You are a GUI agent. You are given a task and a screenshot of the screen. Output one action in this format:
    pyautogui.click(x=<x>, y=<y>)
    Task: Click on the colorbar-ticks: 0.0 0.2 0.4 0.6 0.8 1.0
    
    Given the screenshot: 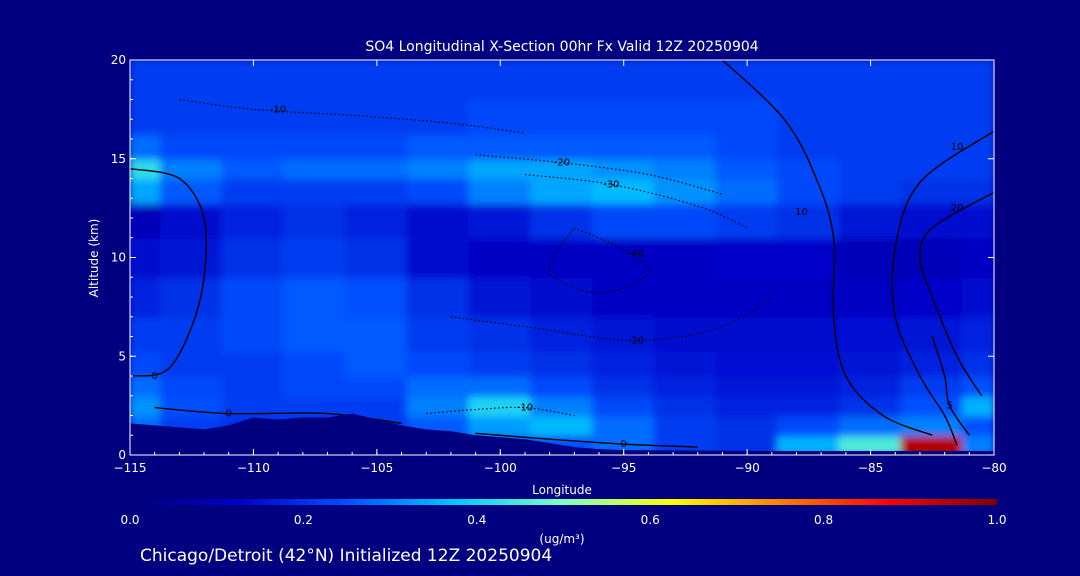 What is the action you would take?
    pyautogui.click(x=563, y=520)
    